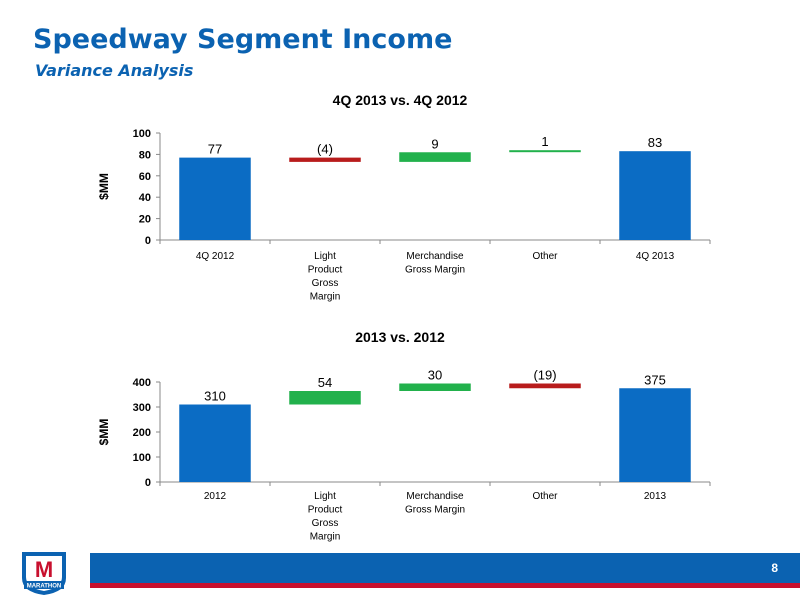 Image resolution: width=800 pixels, height=600 pixels. What do you see at coordinates (325, 149) in the screenshot?
I see `data-label: (4)` at bounding box center [325, 149].